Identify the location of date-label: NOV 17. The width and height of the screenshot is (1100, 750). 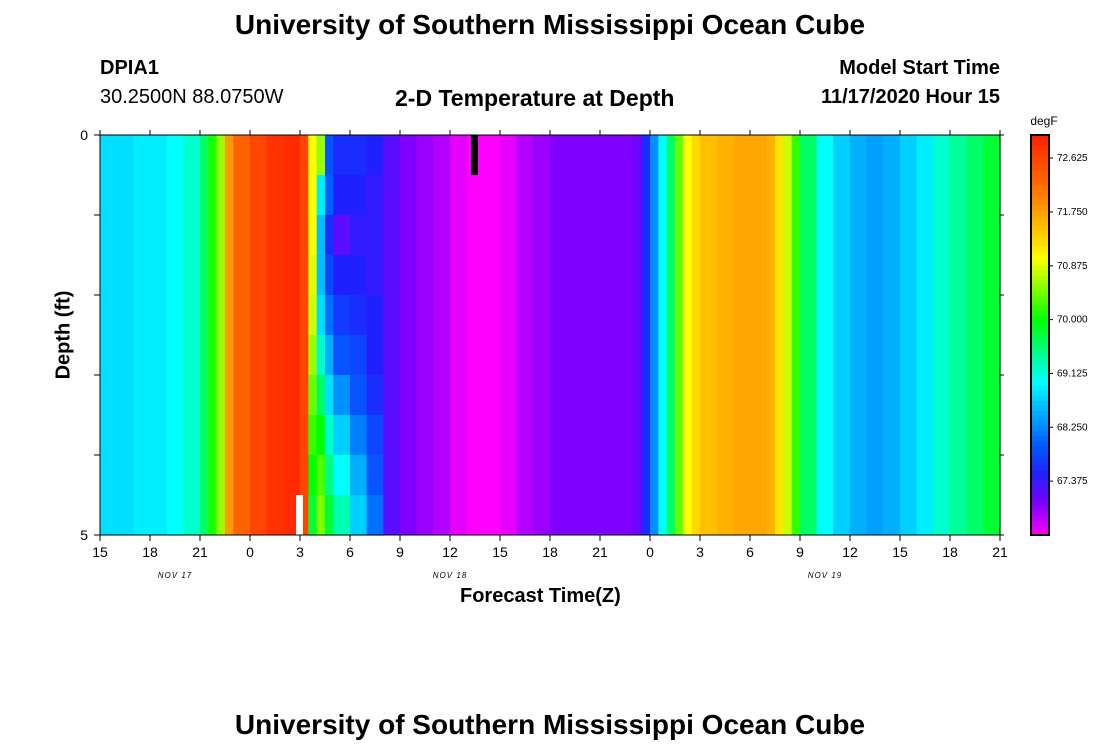
(175, 575).